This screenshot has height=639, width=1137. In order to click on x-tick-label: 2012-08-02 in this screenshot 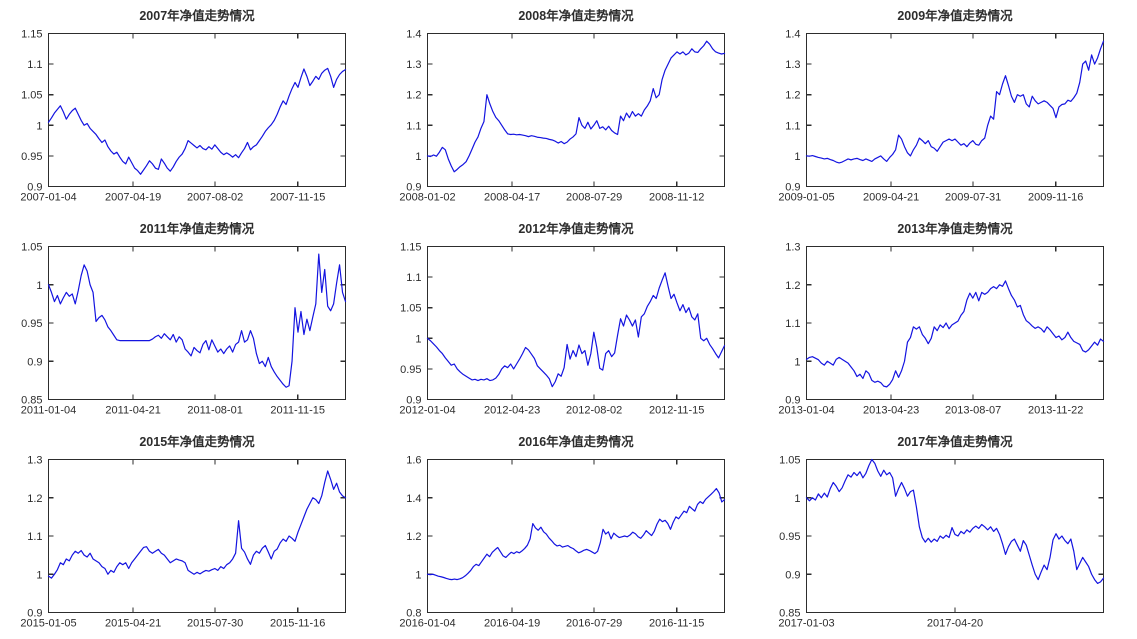, I will do `click(594, 411)`.